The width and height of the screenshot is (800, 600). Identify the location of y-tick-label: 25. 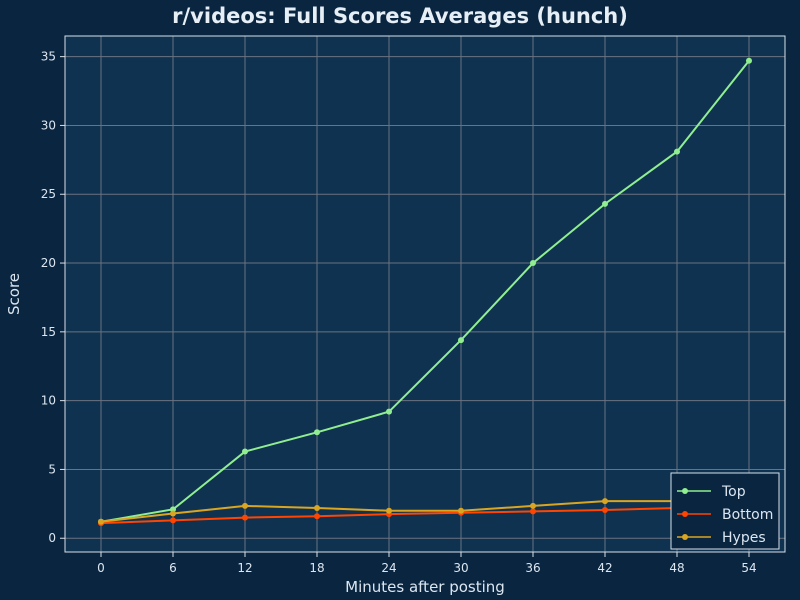
(48, 194).